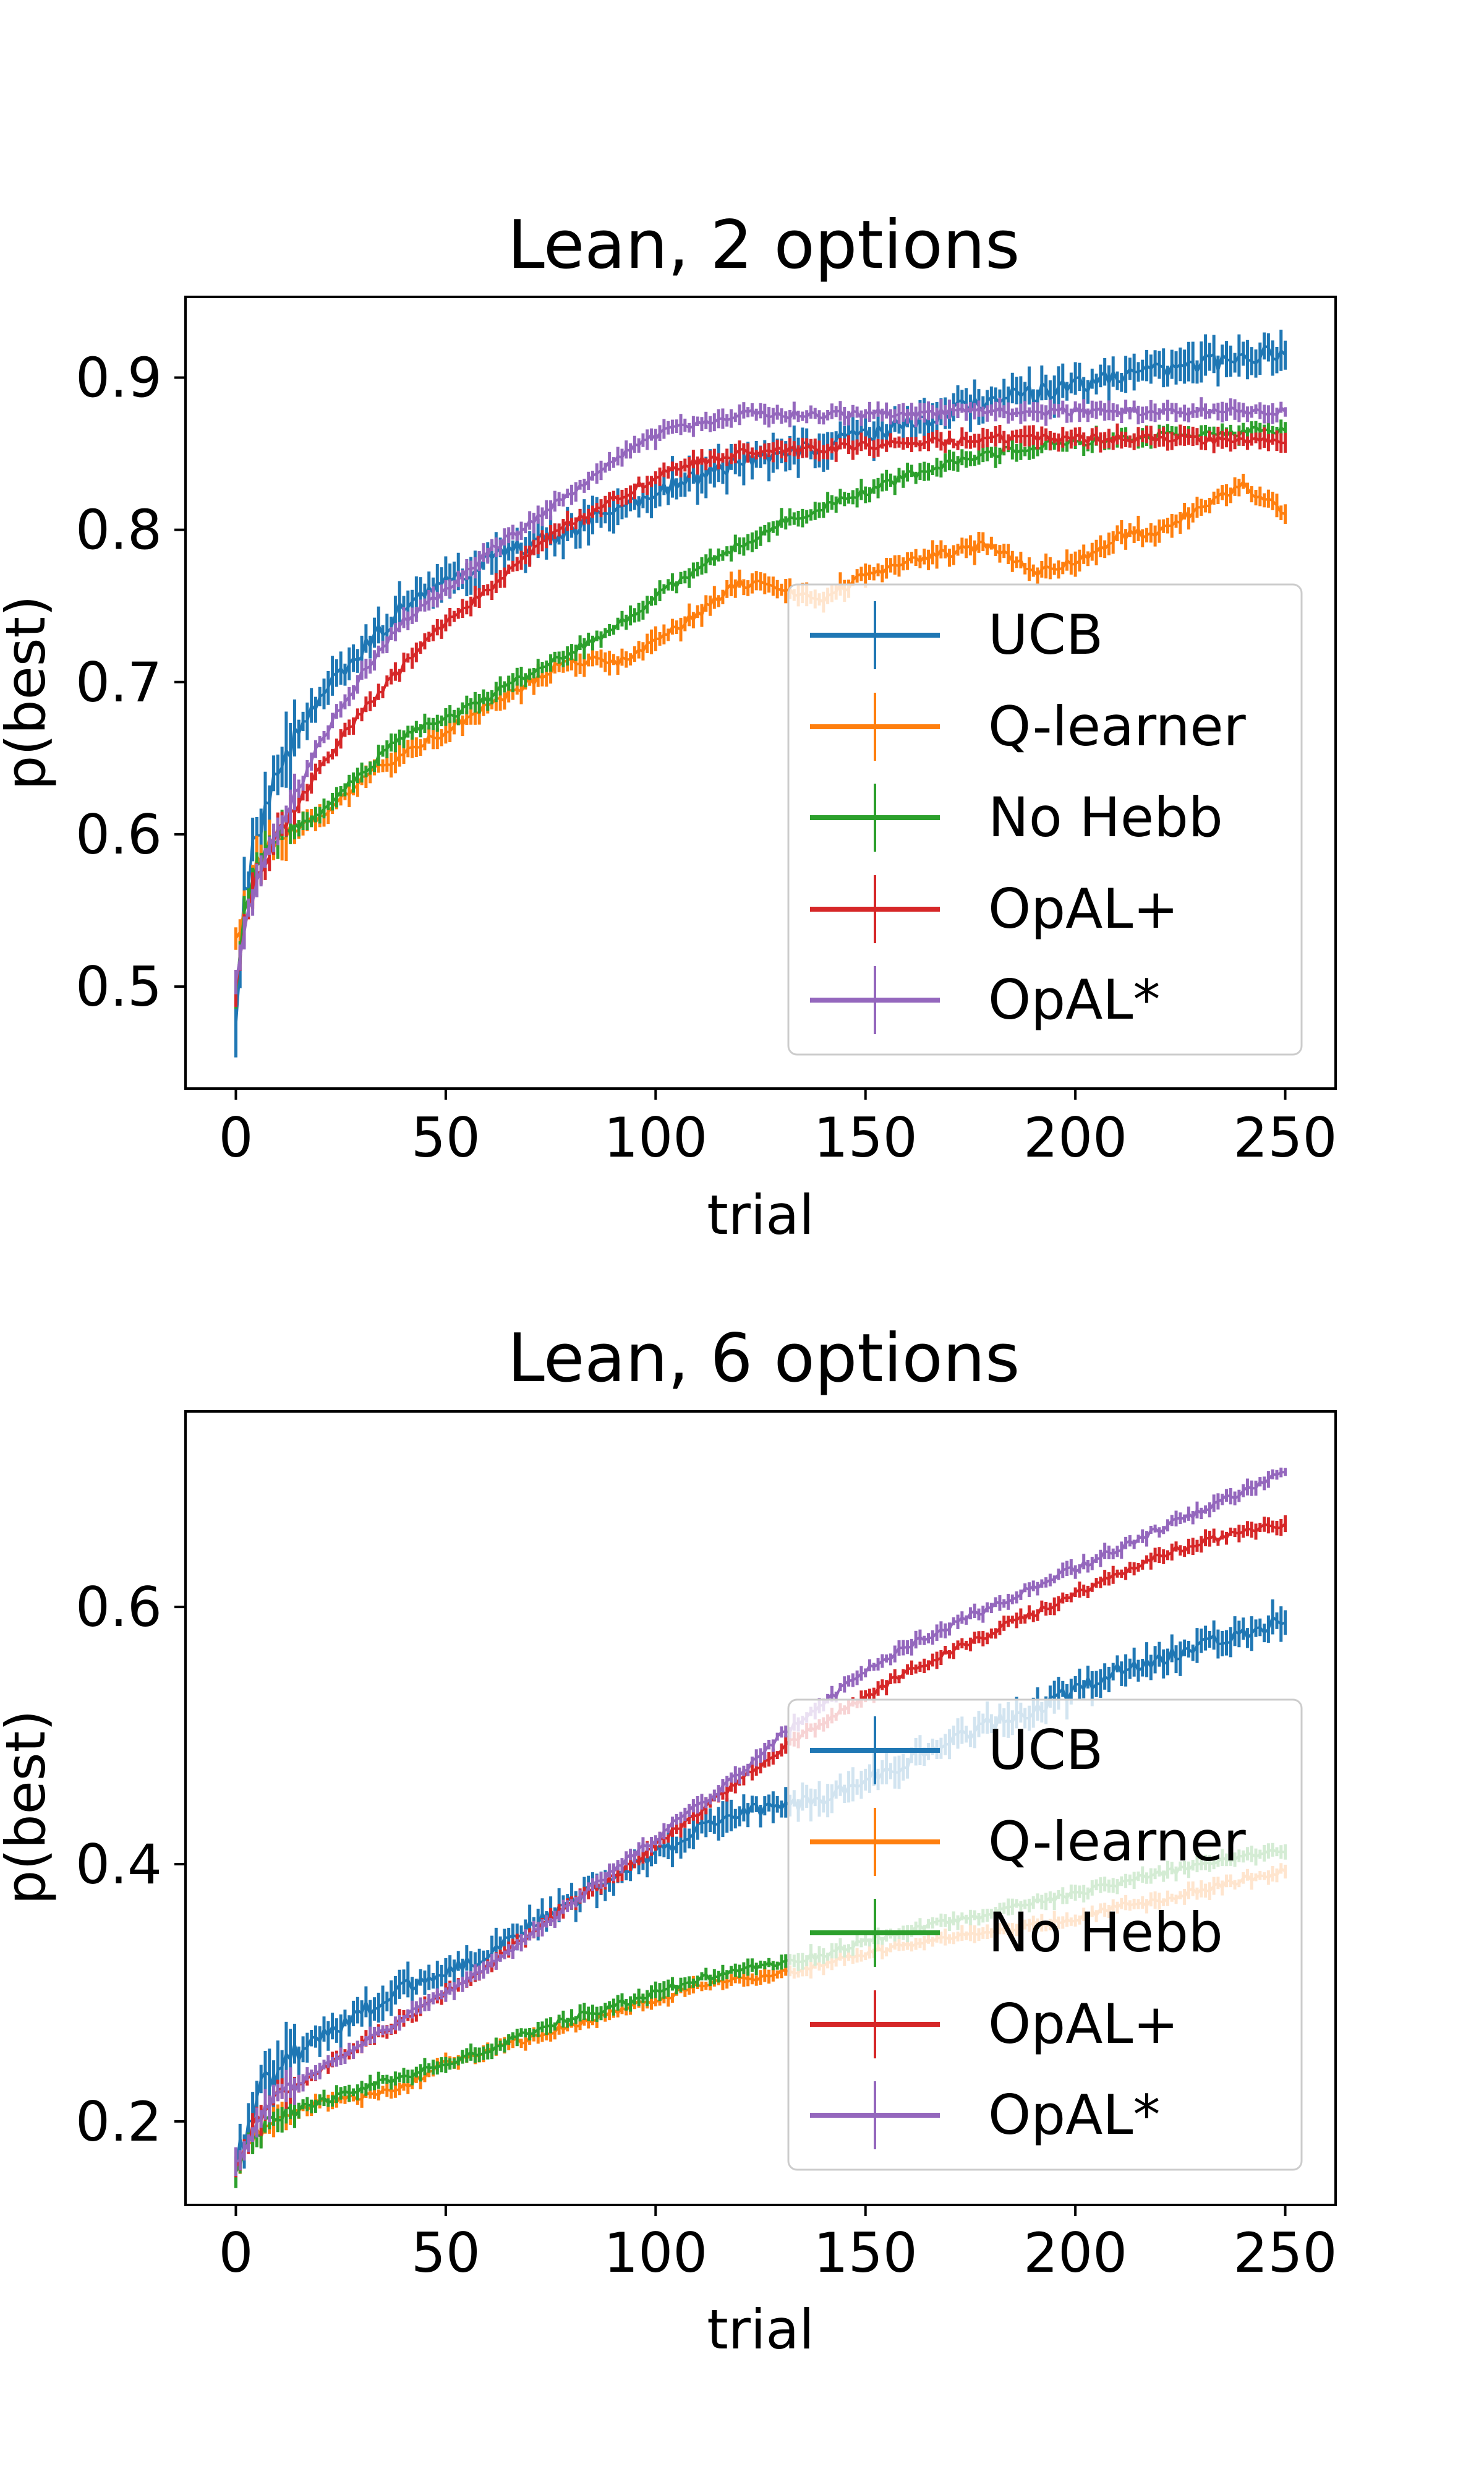 The height and width of the screenshot is (2474, 1484). Describe the element at coordinates (764, 245) in the screenshot. I see `chart-title: Lean, 2 options` at that location.